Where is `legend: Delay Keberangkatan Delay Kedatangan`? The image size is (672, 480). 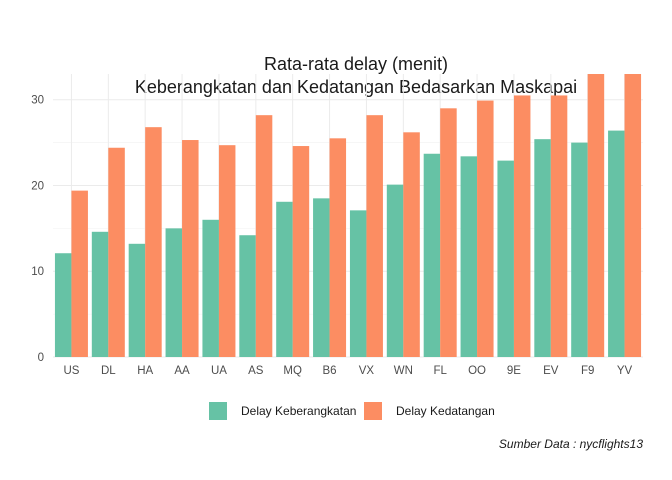
legend: Delay Keberangkatan Delay Kedatangan is located at coordinates (352, 411).